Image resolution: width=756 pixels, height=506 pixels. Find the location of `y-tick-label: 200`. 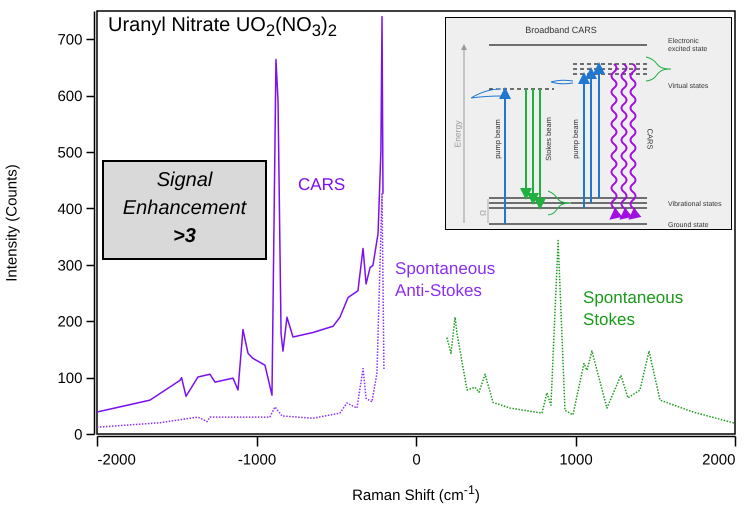

y-tick-label: 200 is located at coordinates (69, 322).